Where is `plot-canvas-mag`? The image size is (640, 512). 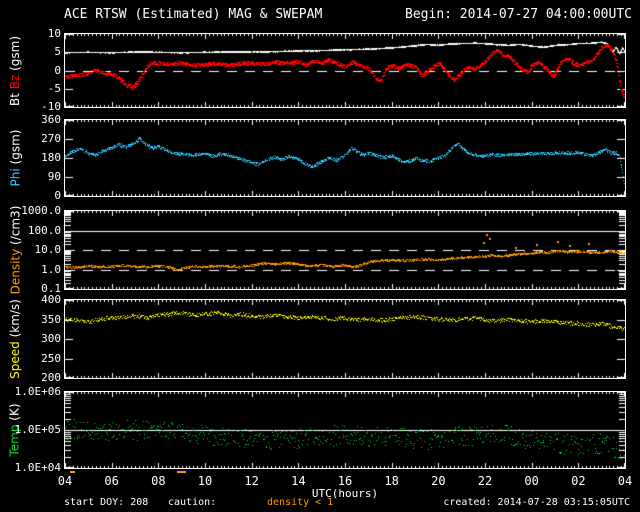 plot-canvas-mag is located at coordinates (345, 70).